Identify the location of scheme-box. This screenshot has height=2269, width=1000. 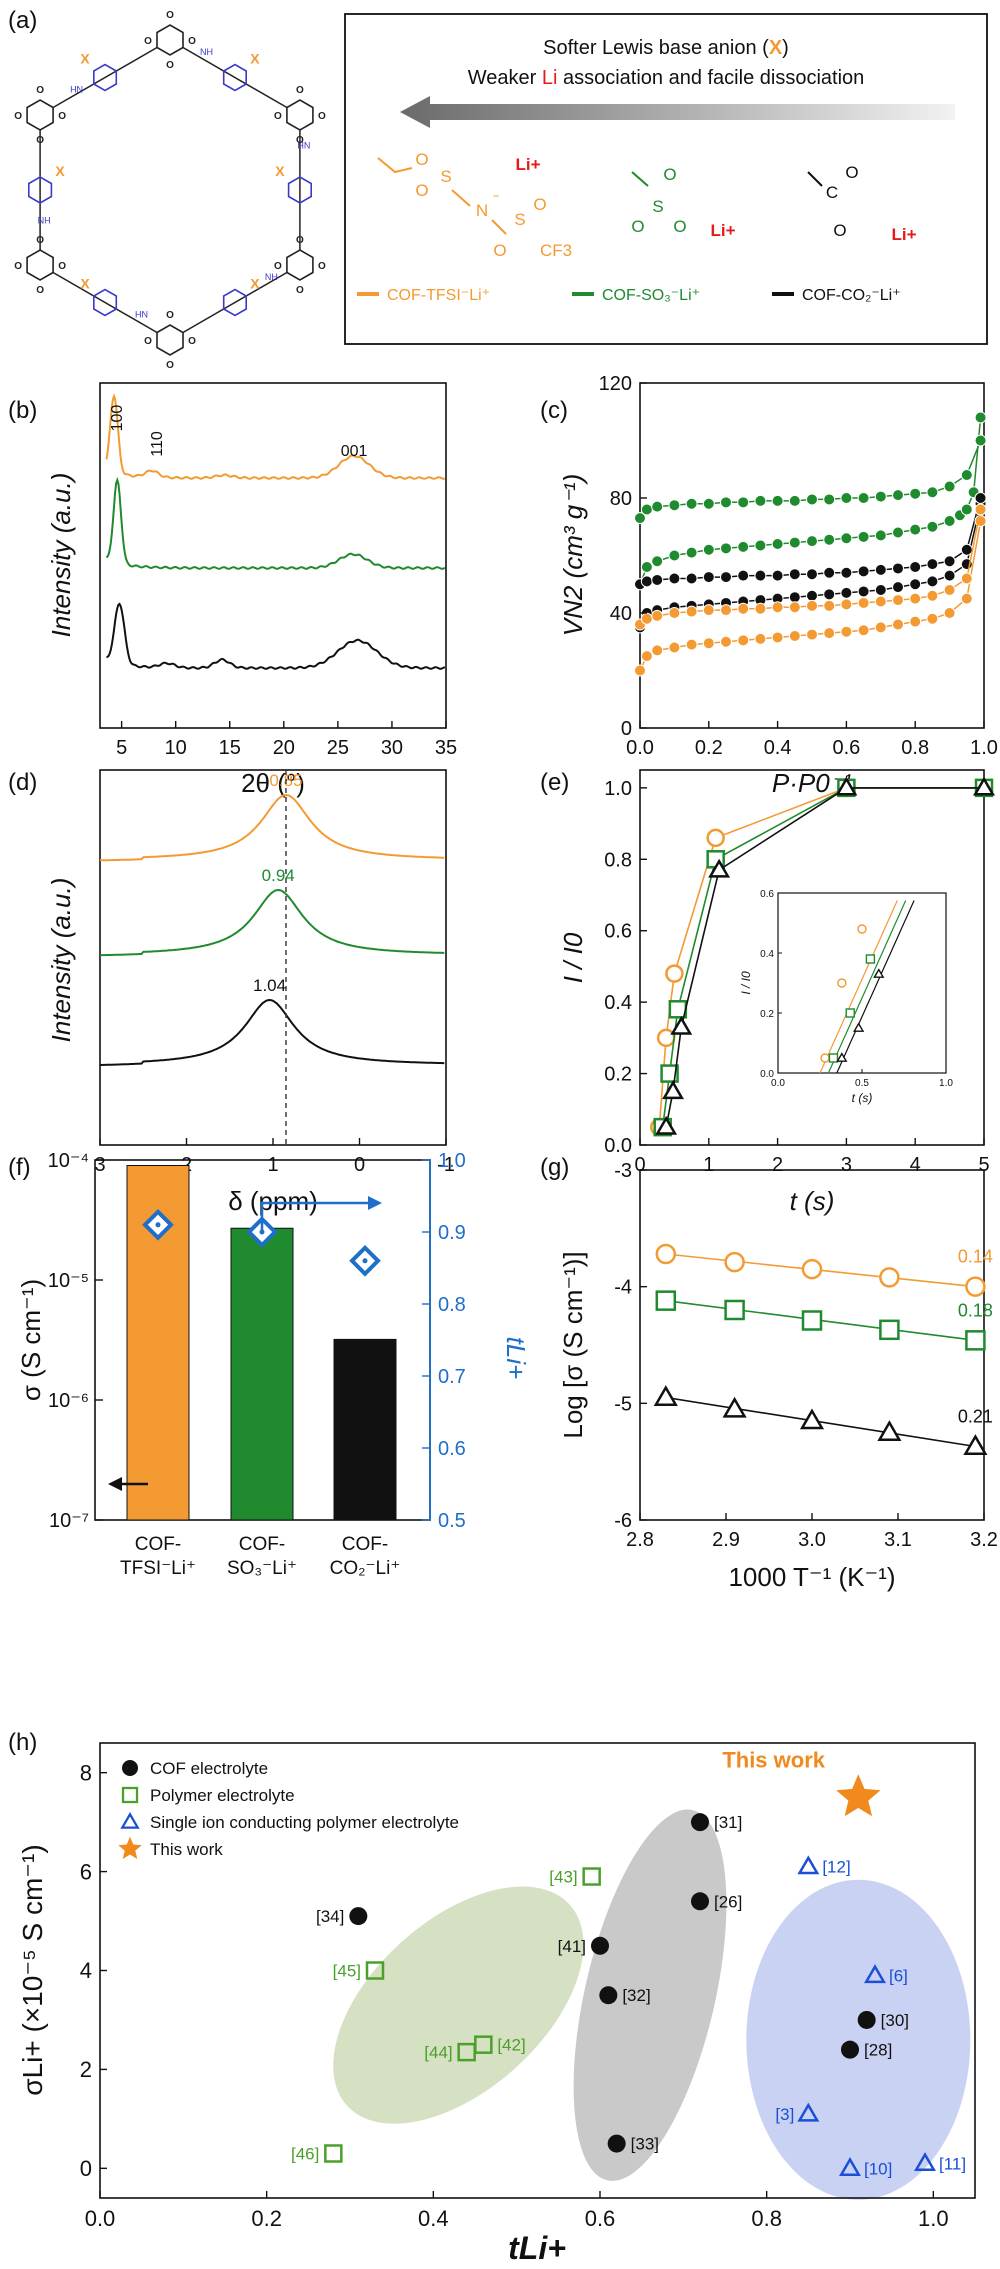
(666, 179).